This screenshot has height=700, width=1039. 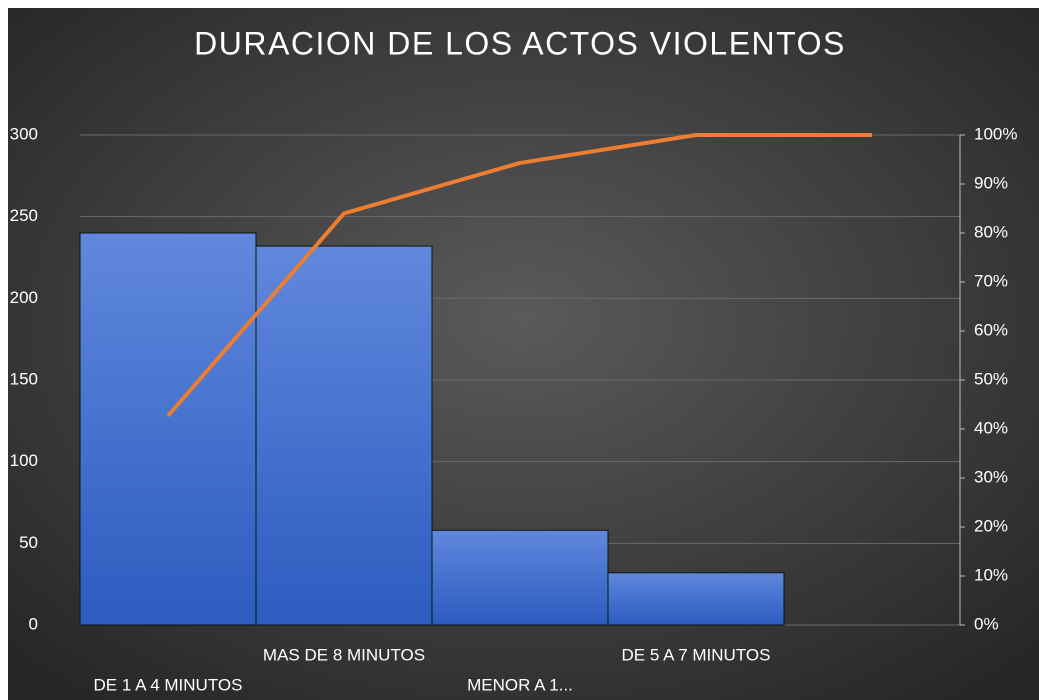 I want to click on y-tick-label: 100, so click(x=24, y=460).